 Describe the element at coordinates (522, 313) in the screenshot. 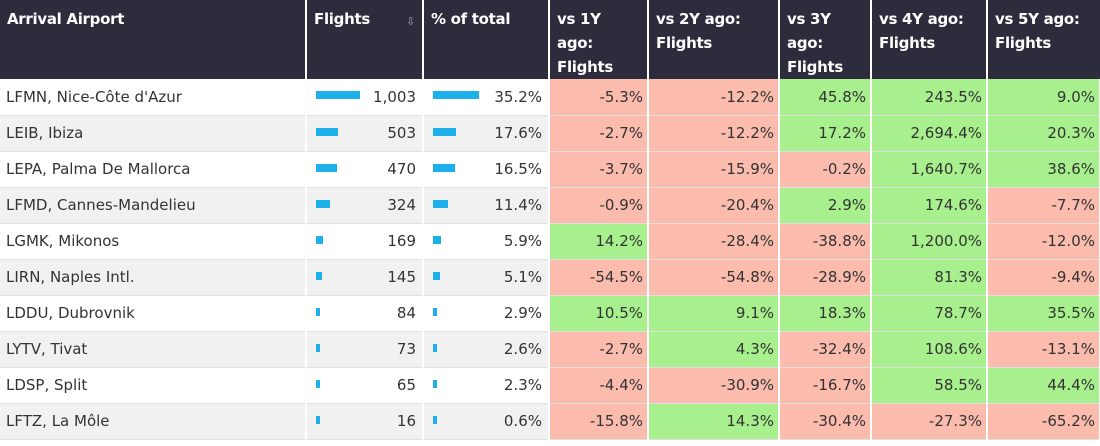

I see `pct-cell-value: 2.9%` at that location.